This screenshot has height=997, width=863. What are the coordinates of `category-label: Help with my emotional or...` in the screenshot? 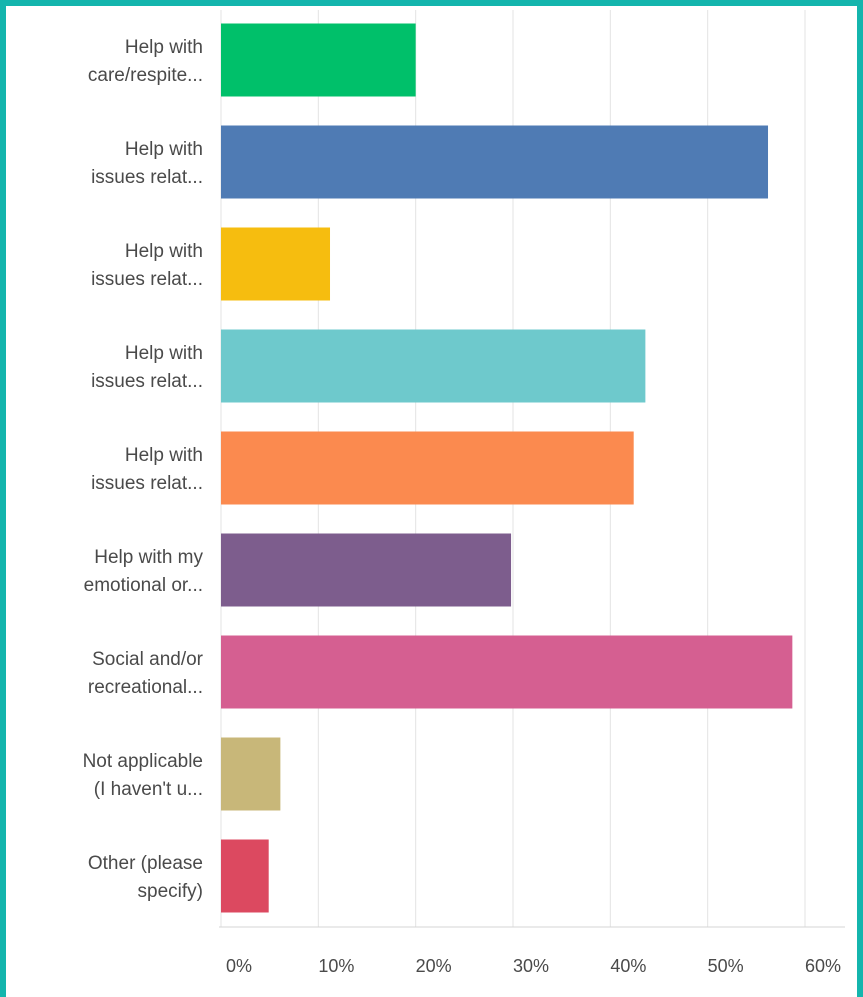 It's located at (144, 571).